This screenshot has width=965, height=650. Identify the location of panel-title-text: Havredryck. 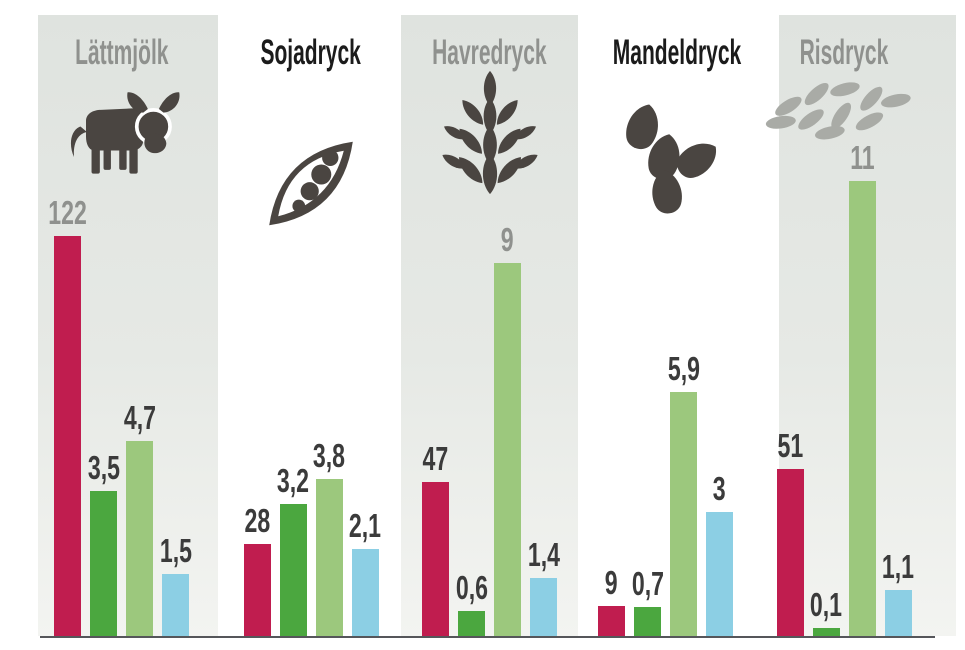
(489, 52).